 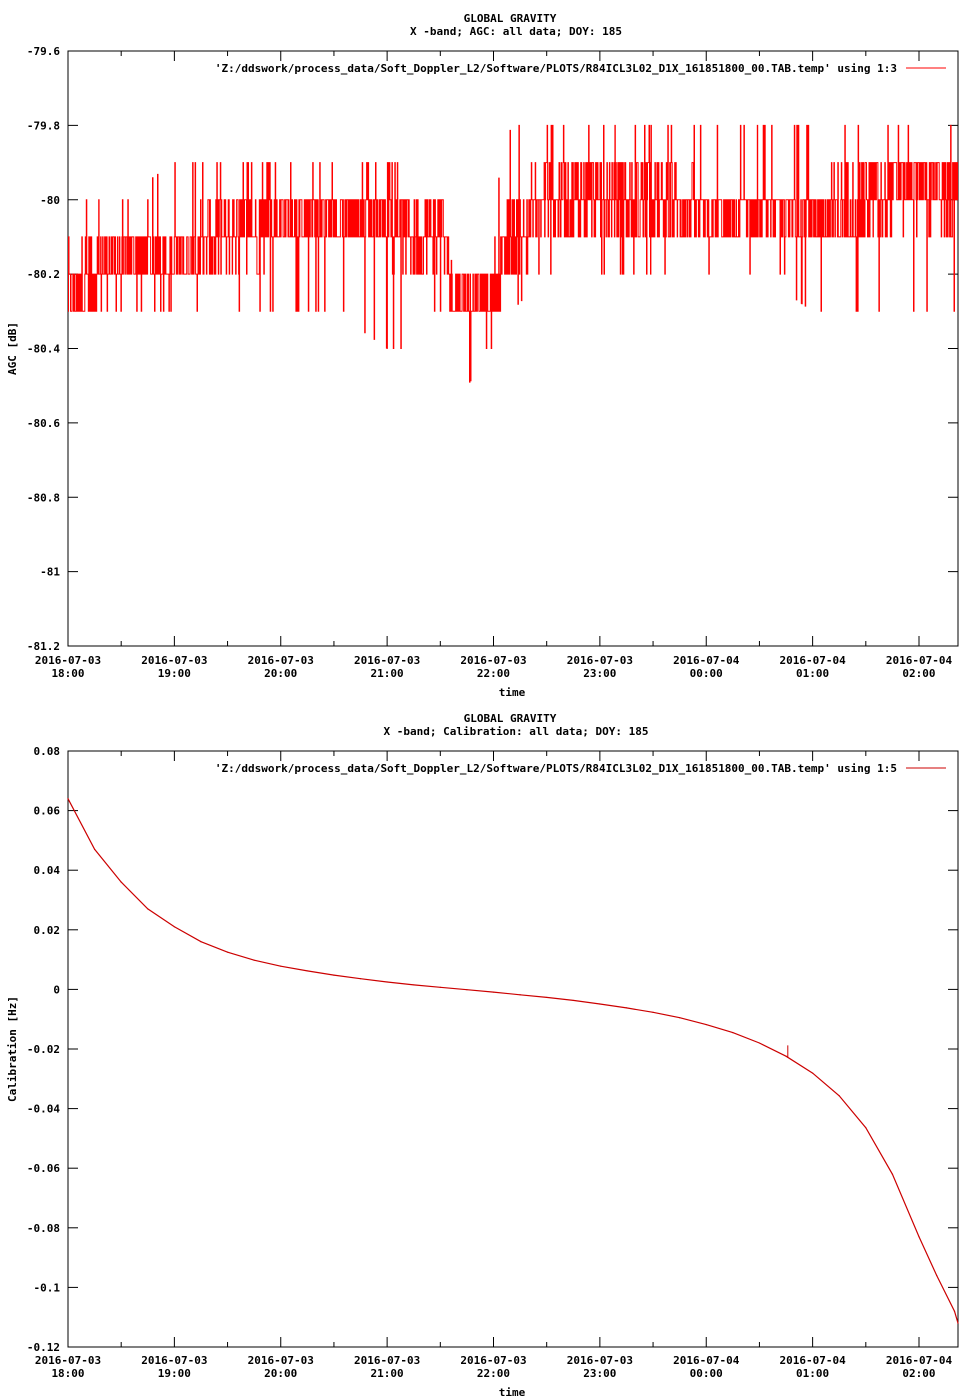 I want to click on y-tick-label: 0, so click(x=56, y=989).